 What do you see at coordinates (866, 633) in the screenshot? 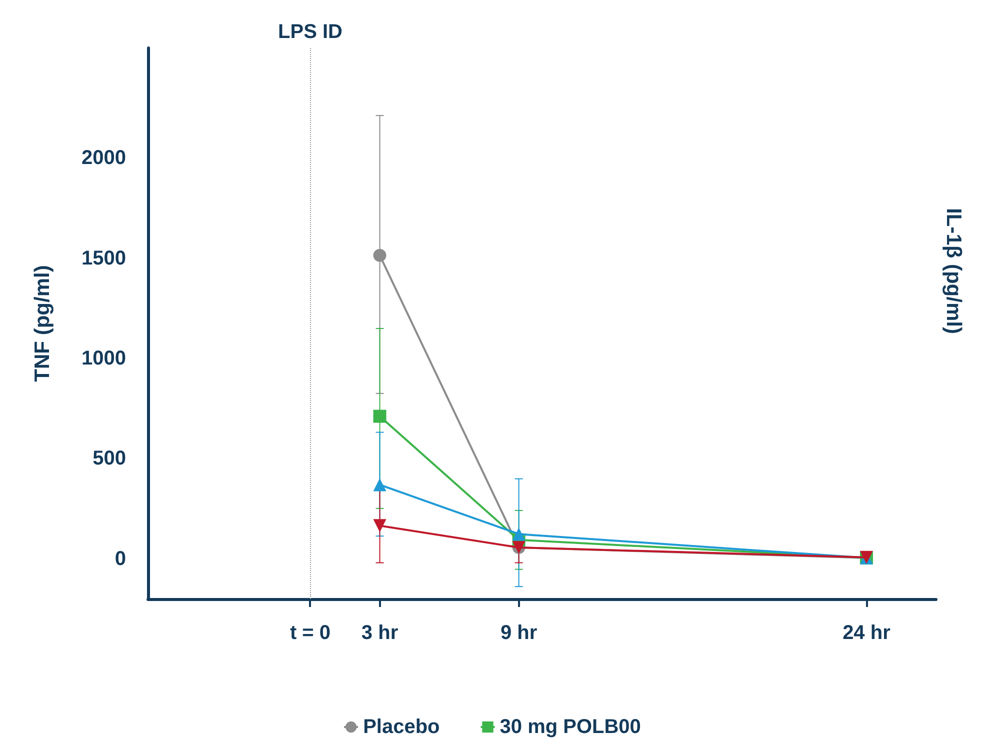
I see `x-tick-label: 24 hr` at bounding box center [866, 633].